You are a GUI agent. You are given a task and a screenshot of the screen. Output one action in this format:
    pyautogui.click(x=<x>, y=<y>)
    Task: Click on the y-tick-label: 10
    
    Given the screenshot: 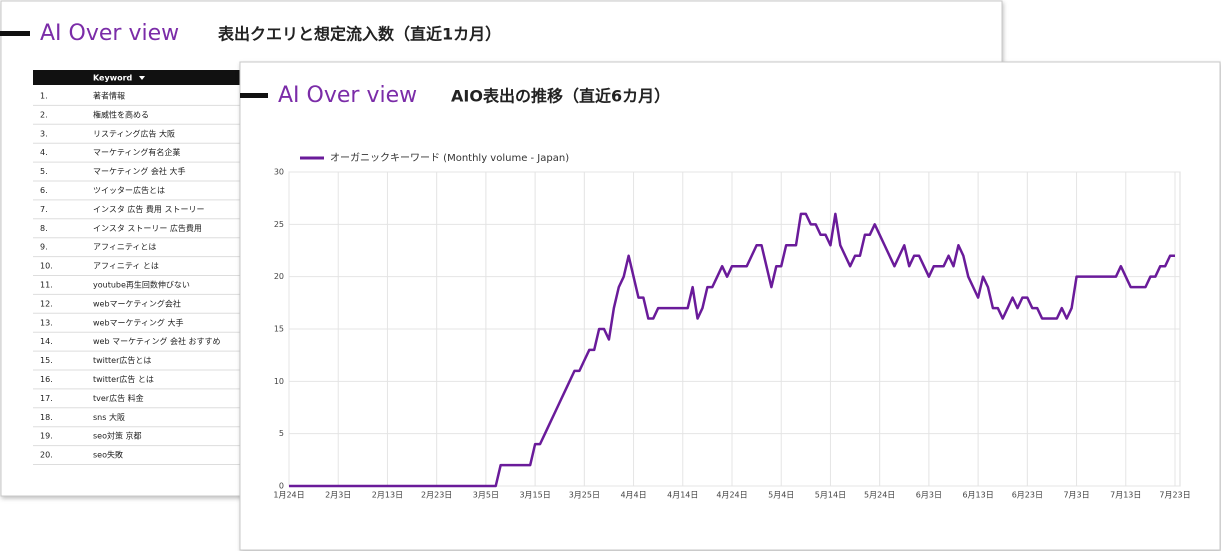 What is the action you would take?
    pyautogui.click(x=279, y=381)
    